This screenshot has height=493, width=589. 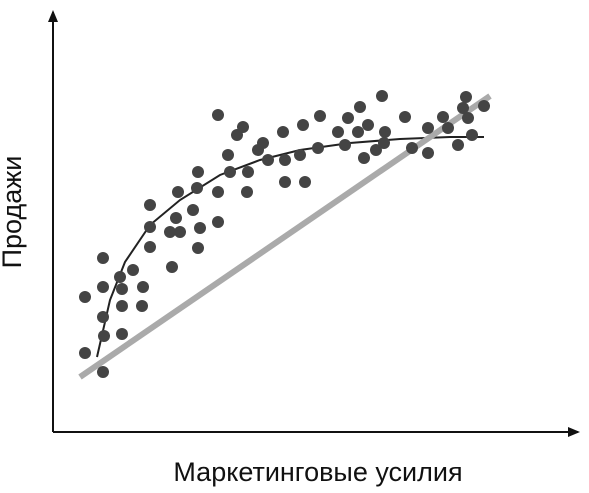 What do you see at coordinates (13, 212) in the screenshot?
I see `y-axis-label: Продажи` at bounding box center [13, 212].